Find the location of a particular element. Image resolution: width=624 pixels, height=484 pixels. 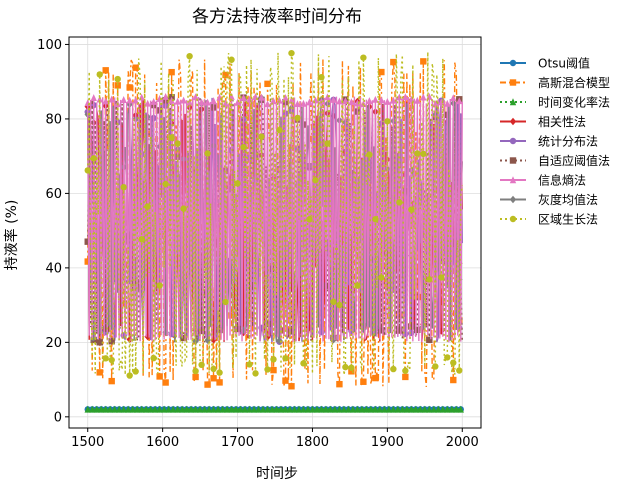

legend-entry: 时间变化率法 is located at coordinates (555, 102).